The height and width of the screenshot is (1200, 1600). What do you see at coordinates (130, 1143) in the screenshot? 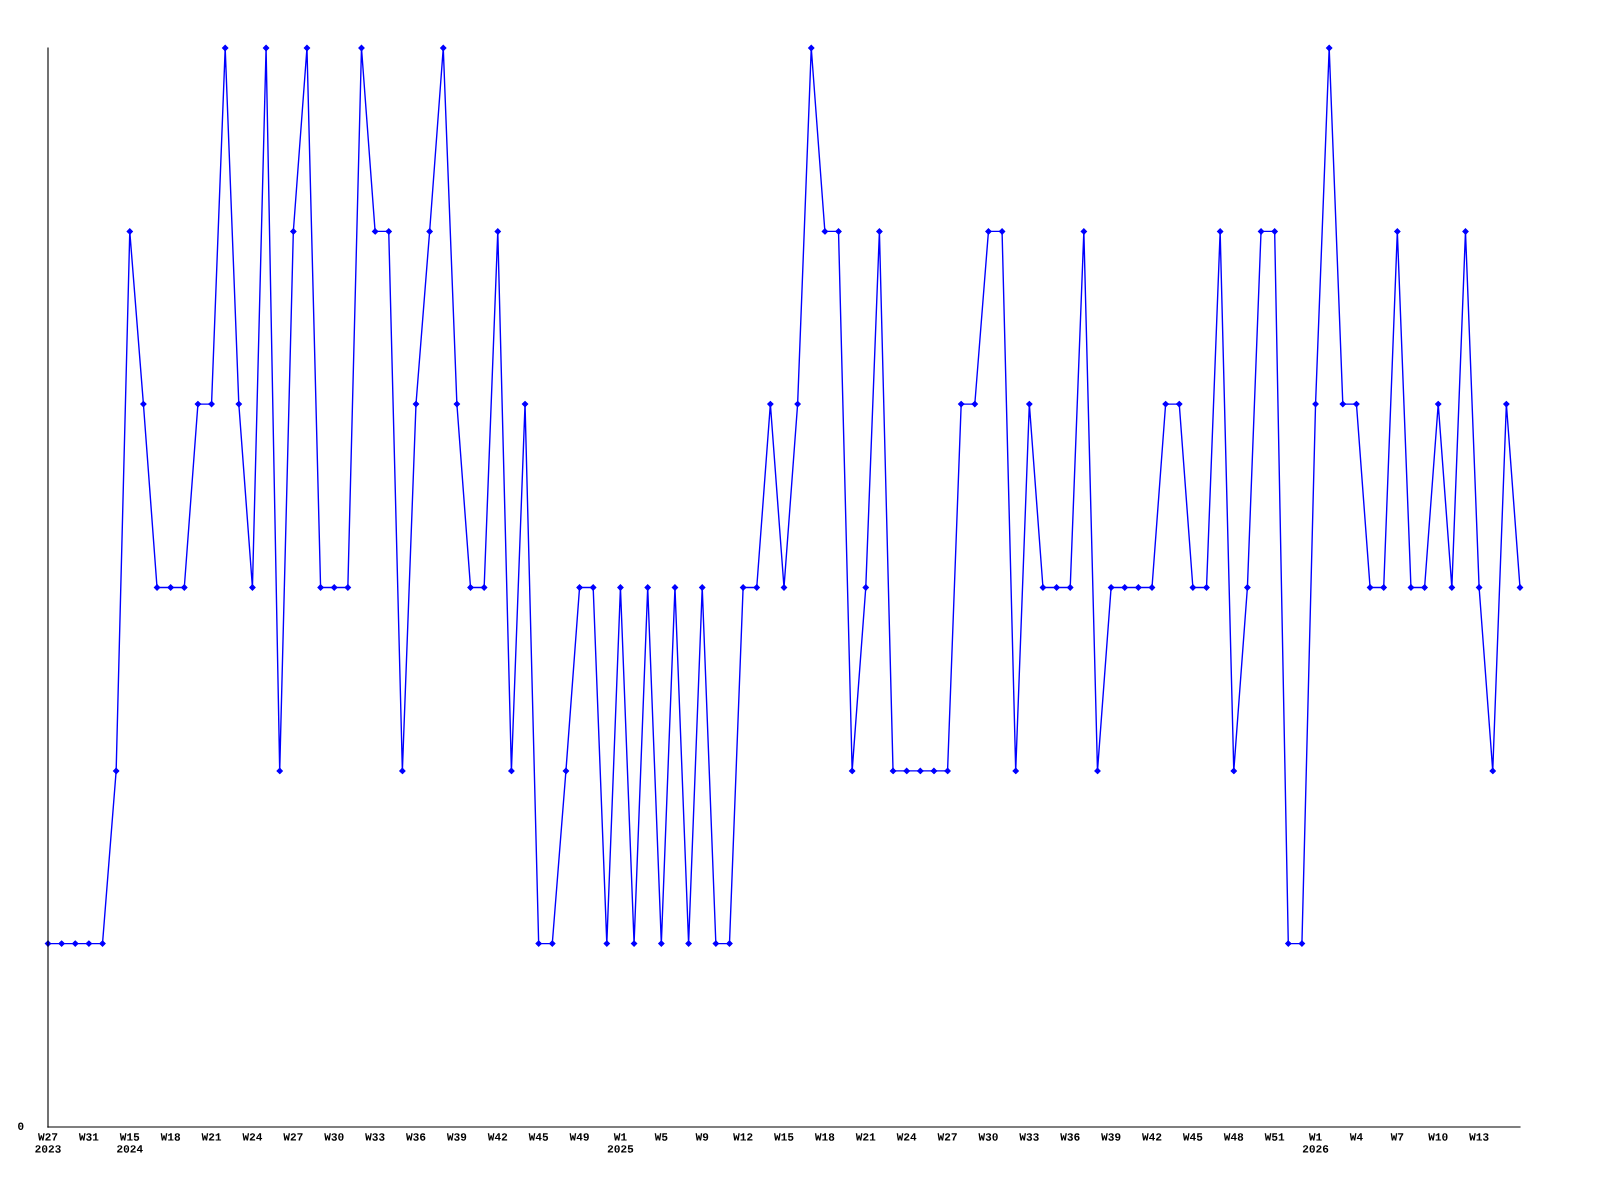
I see `x-tick-label: W15 2024` at bounding box center [130, 1143].